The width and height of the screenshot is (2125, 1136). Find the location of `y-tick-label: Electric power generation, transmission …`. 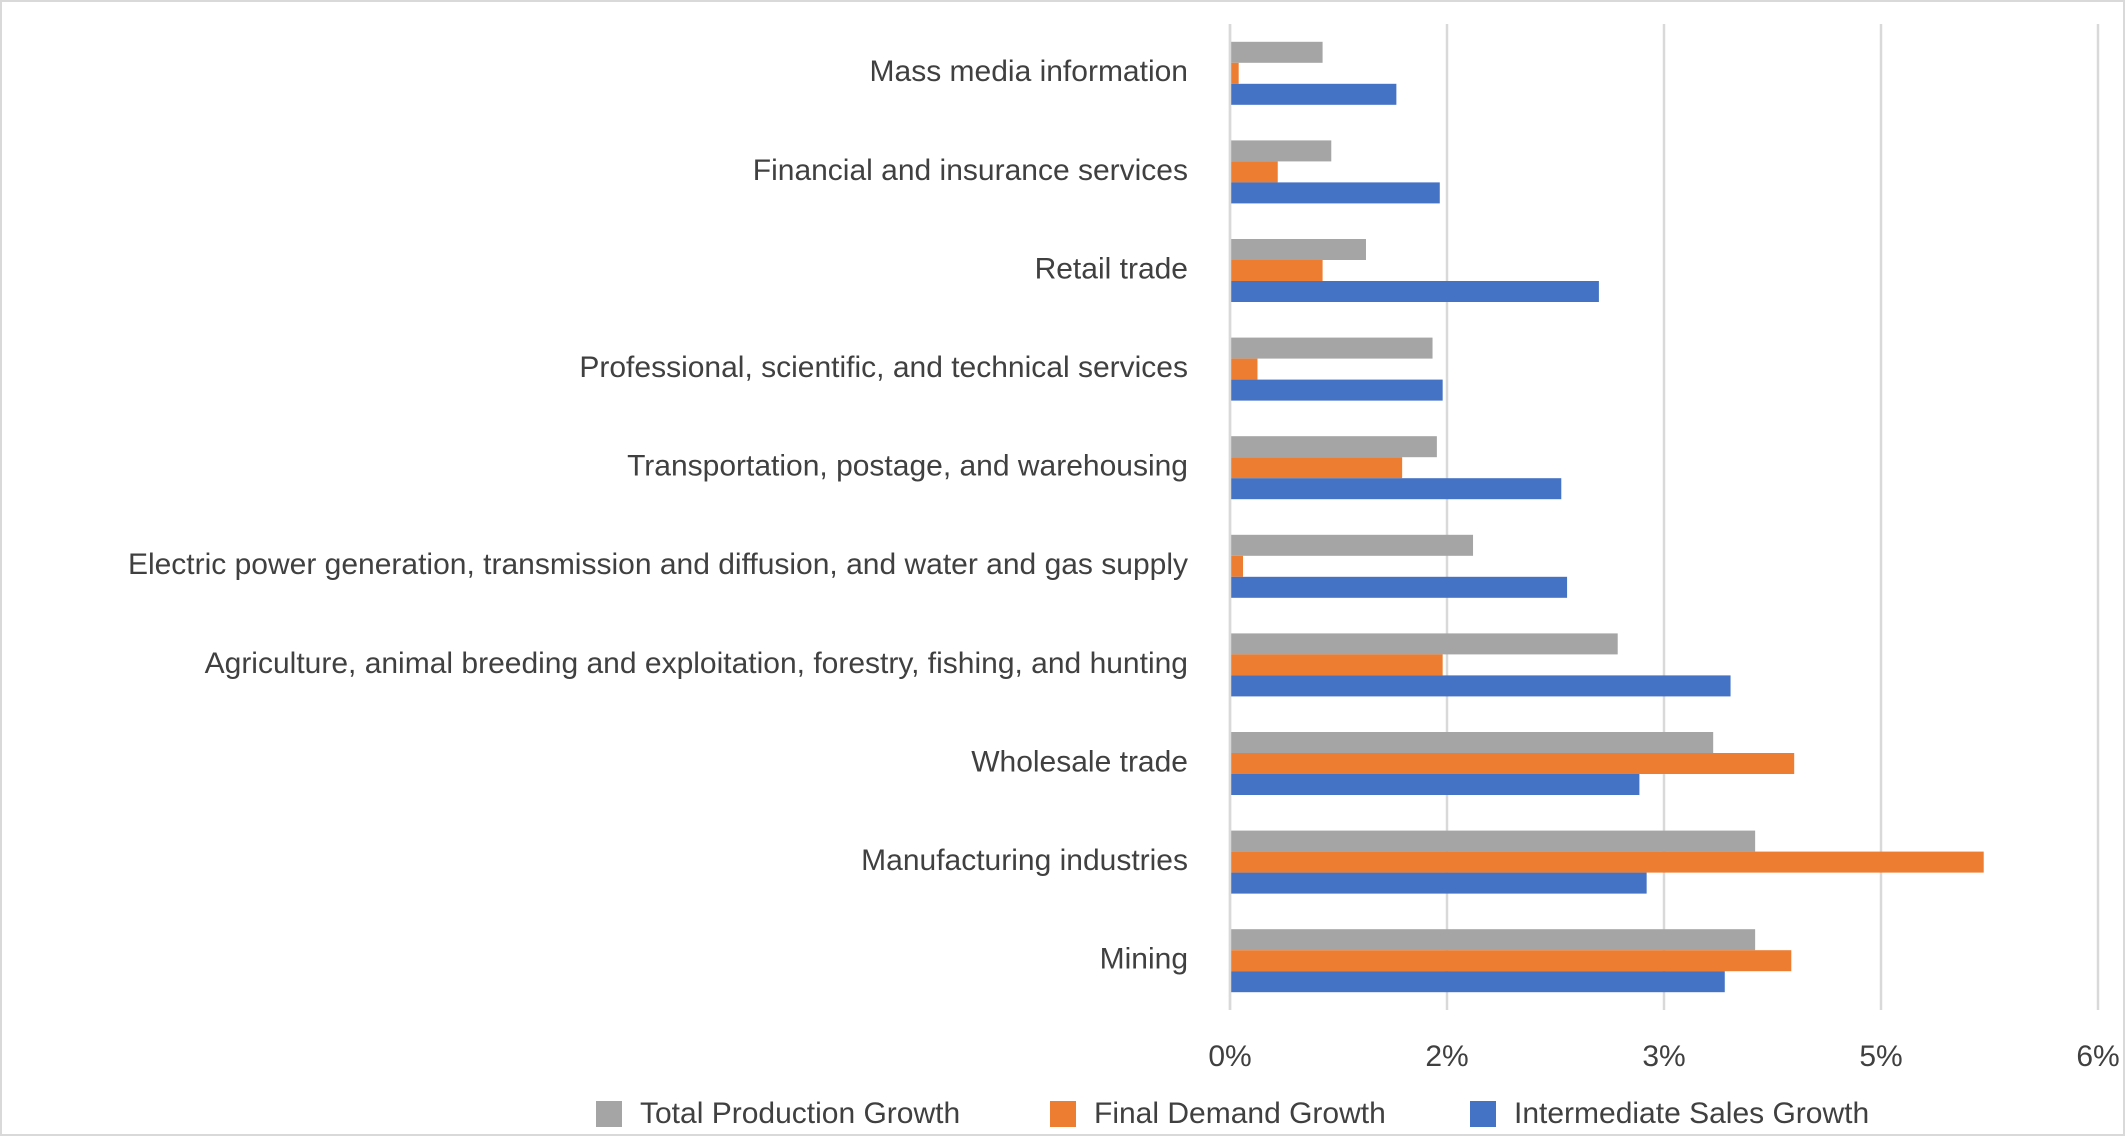

y-tick-label: Electric power generation, transmission … is located at coordinates (658, 564).